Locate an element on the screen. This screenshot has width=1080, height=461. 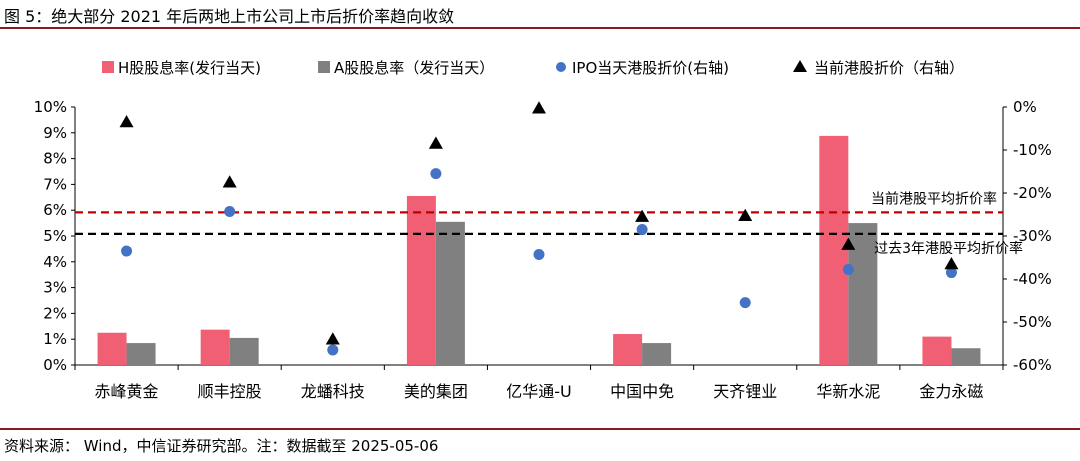
category-label: 亿华通-U is located at coordinates (539, 391).